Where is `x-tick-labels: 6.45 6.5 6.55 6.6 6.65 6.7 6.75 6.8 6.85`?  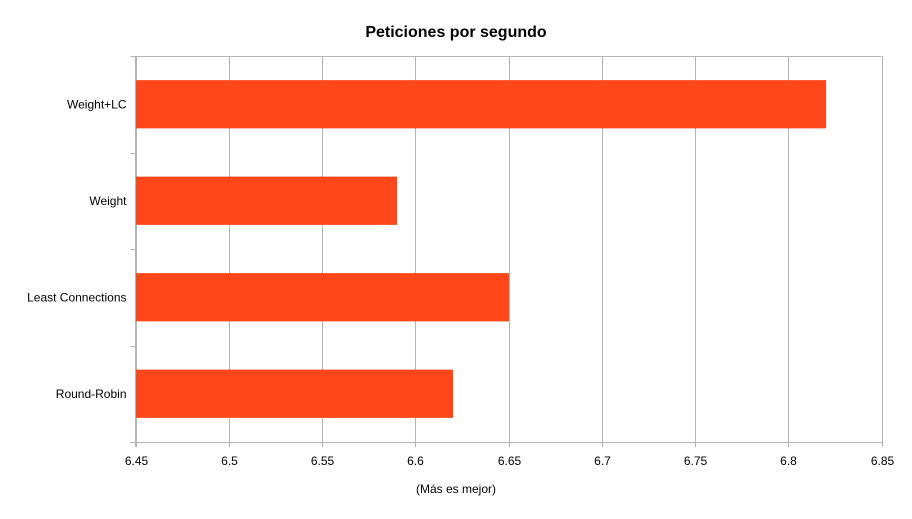
x-tick-labels: 6.45 6.5 6.55 6.6 6.65 6.7 6.75 6.8 6.85 is located at coordinates (510, 461).